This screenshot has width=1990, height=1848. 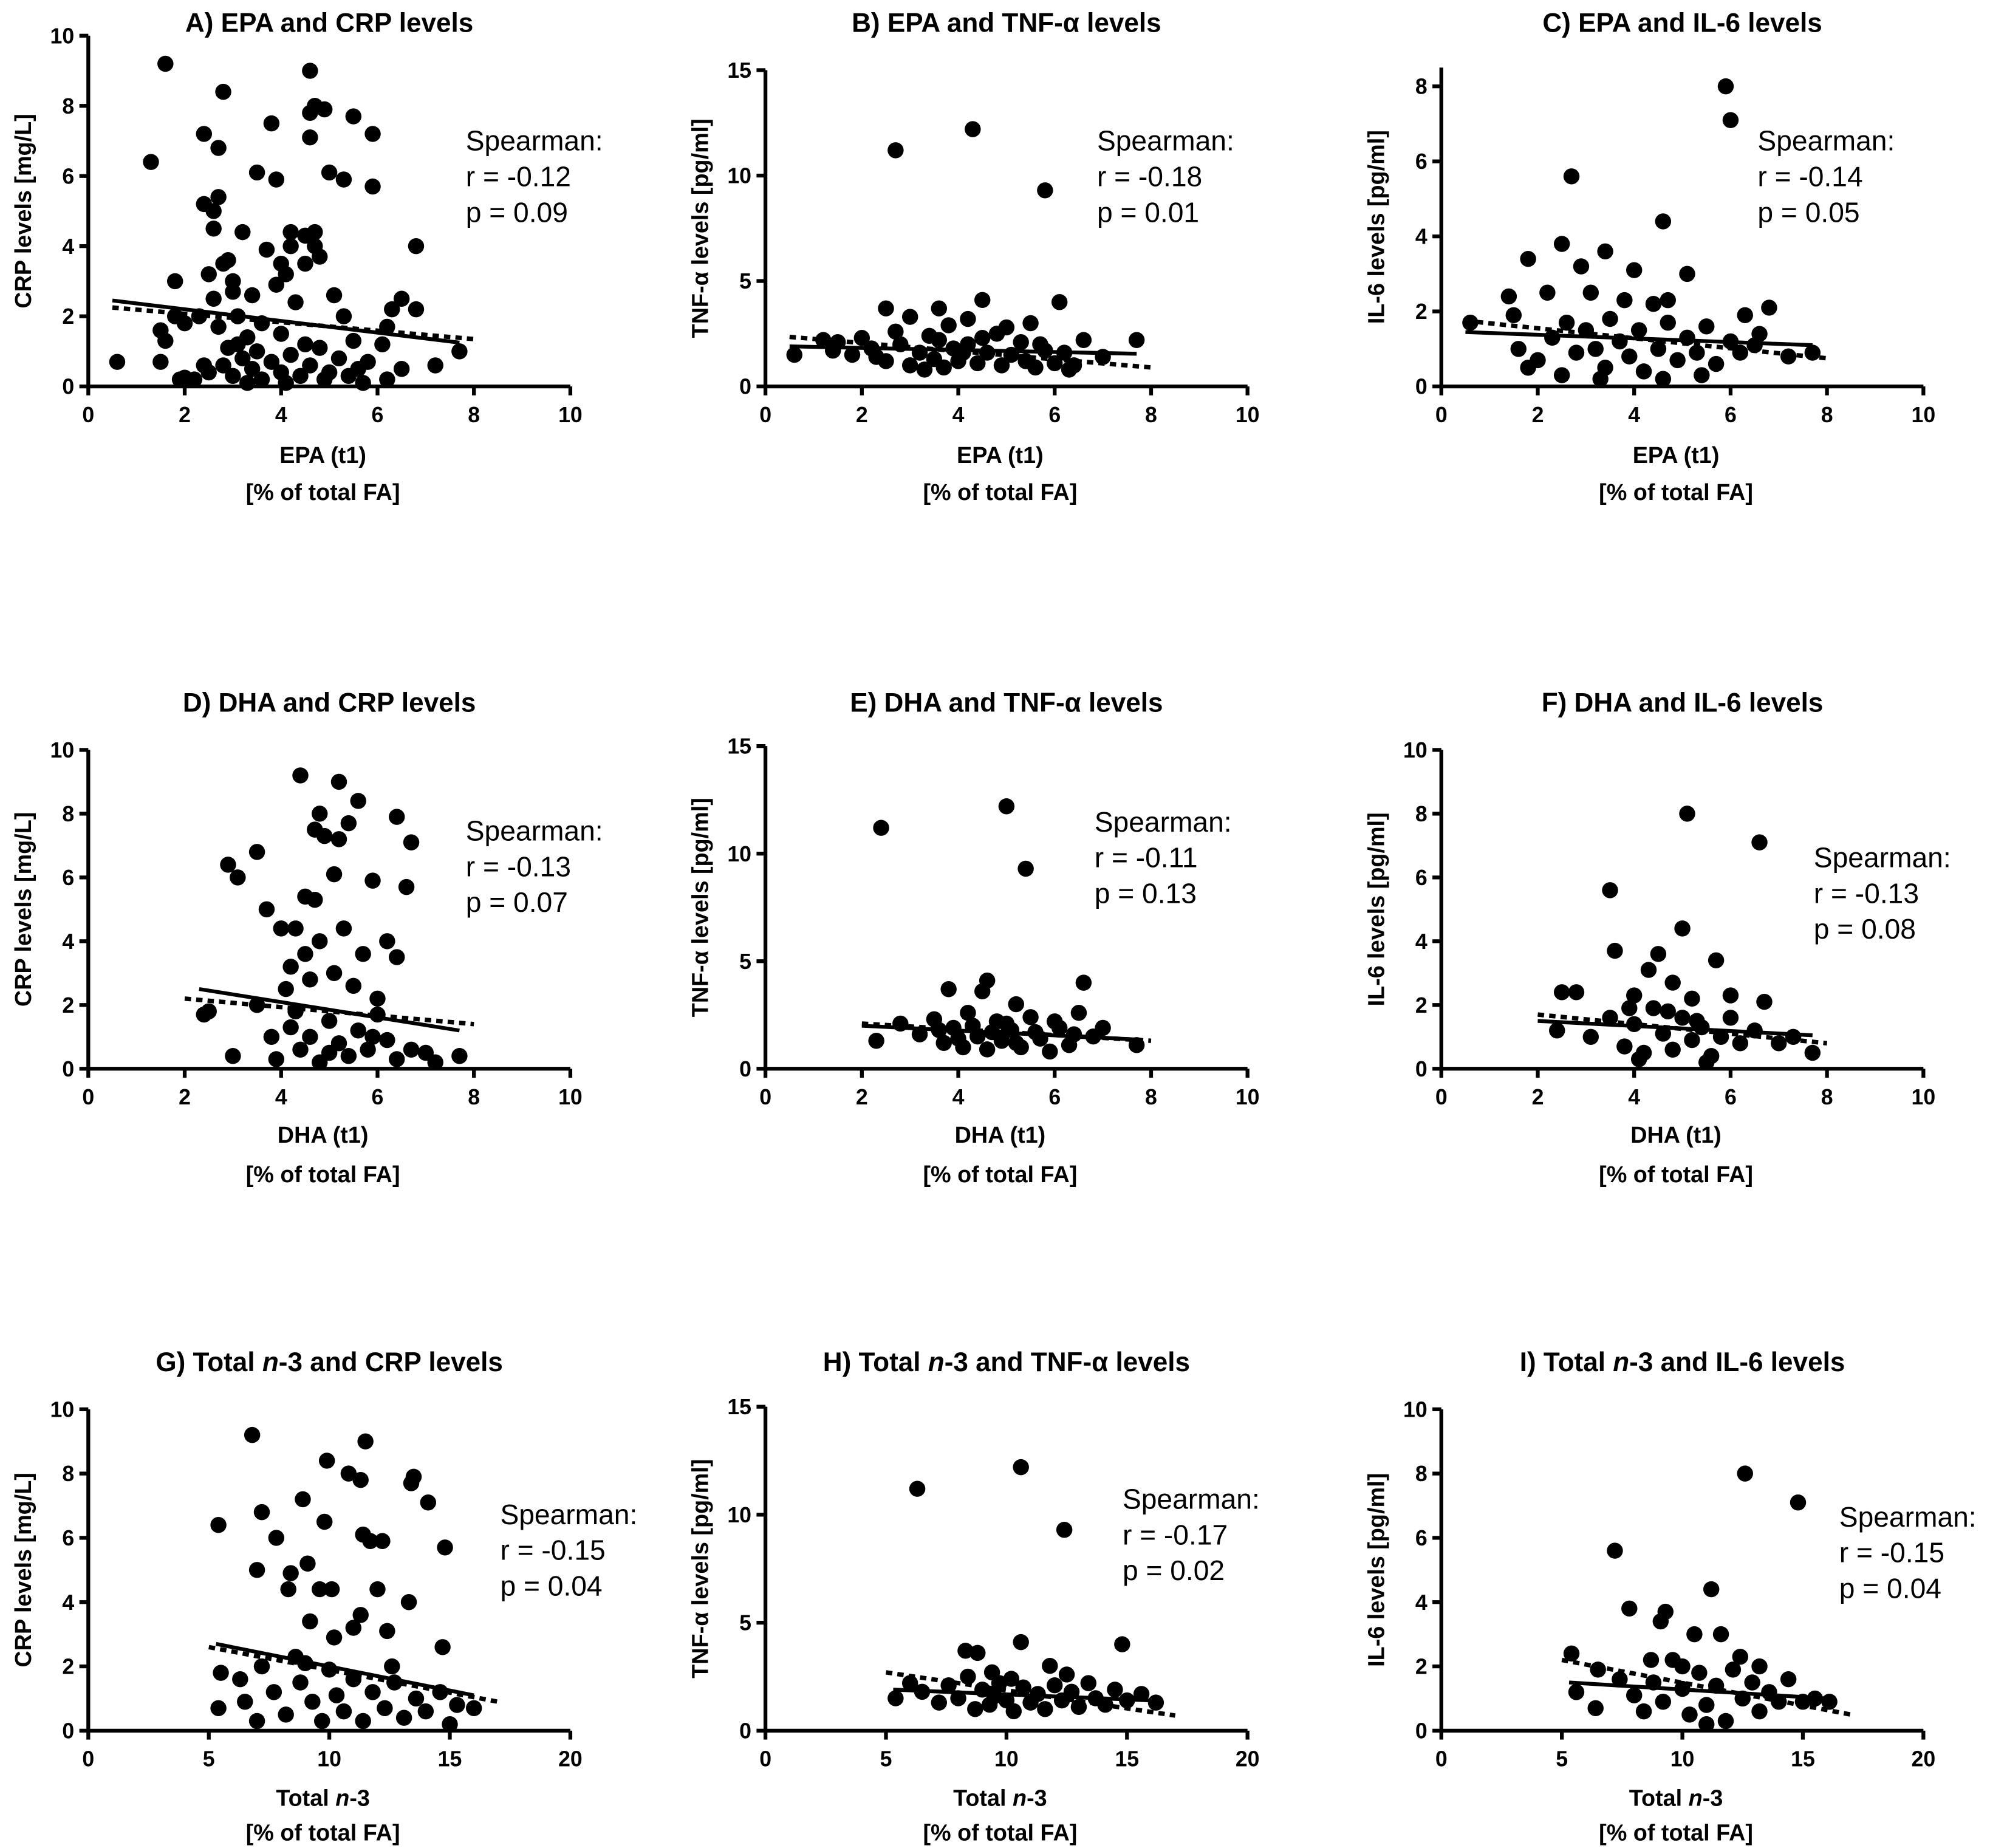 What do you see at coordinates (323, 1135) in the screenshot?
I see `x-axis-label: DHA (t1)` at bounding box center [323, 1135].